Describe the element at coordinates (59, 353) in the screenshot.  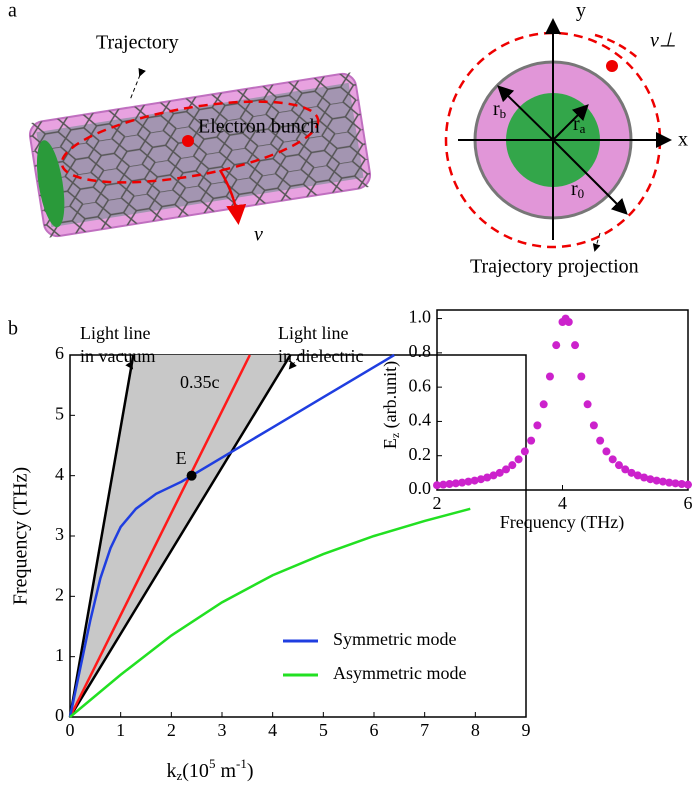
I see `y-tick-label: 6` at that location.